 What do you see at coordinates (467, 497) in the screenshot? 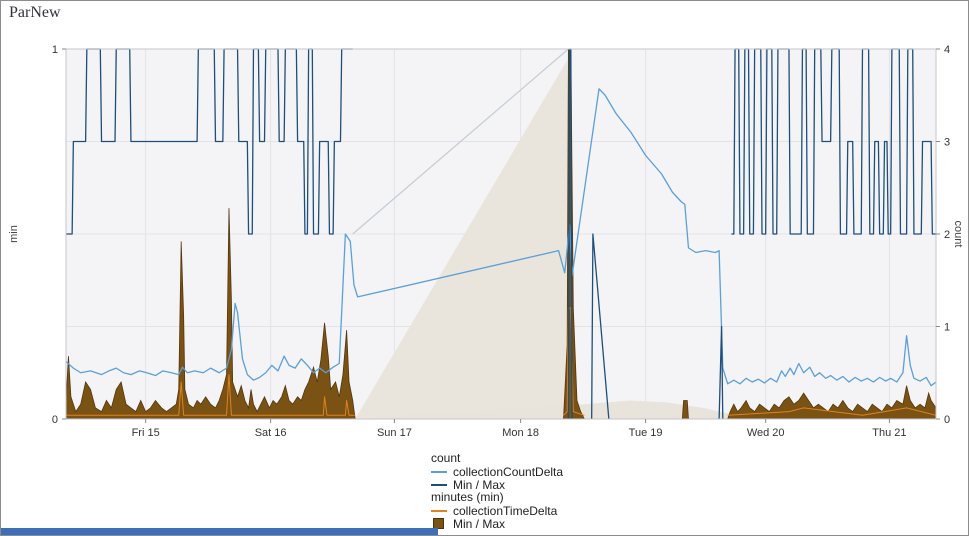
I see `legend-header-minutes: minutes (min)` at bounding box center [467, 497].